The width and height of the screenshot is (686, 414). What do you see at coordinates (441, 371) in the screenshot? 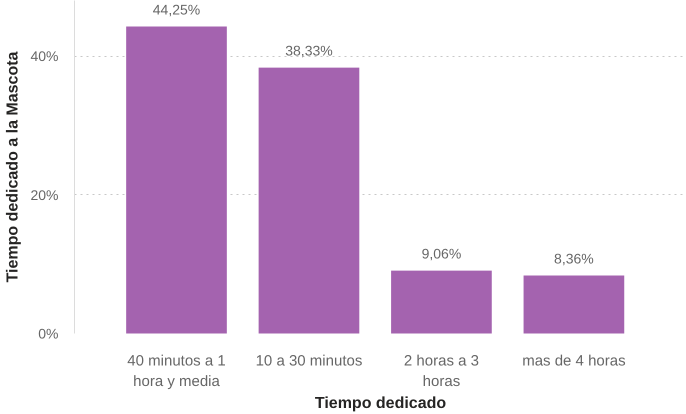
I see `x-tick-label: 2 horas a 3 horas` at bounding box center [441, 371].